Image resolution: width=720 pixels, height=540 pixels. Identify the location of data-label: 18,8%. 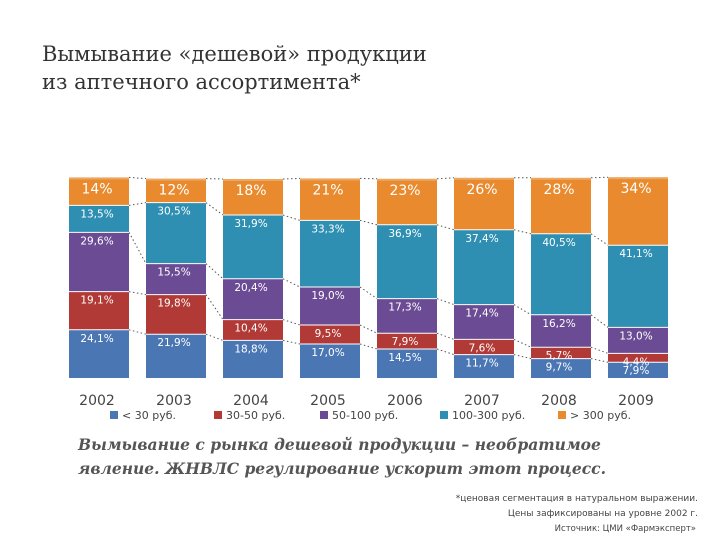
(250, 349).